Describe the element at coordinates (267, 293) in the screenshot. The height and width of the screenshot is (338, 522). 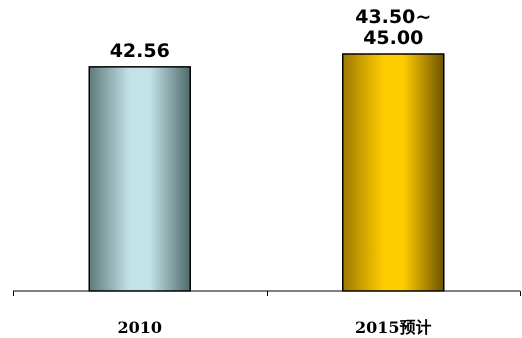
I see `x-axis-ticks` at that location.